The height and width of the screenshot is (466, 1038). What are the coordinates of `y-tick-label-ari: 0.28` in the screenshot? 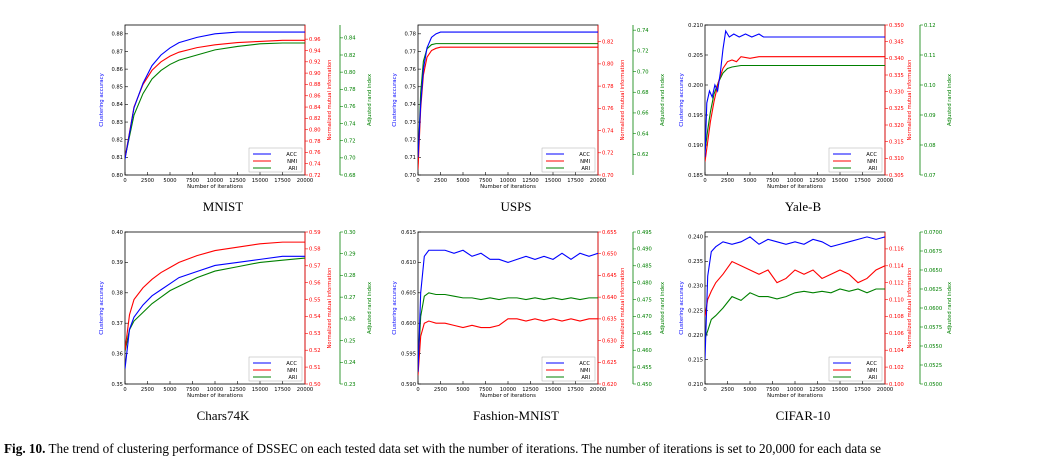 It's located at (350, 276).